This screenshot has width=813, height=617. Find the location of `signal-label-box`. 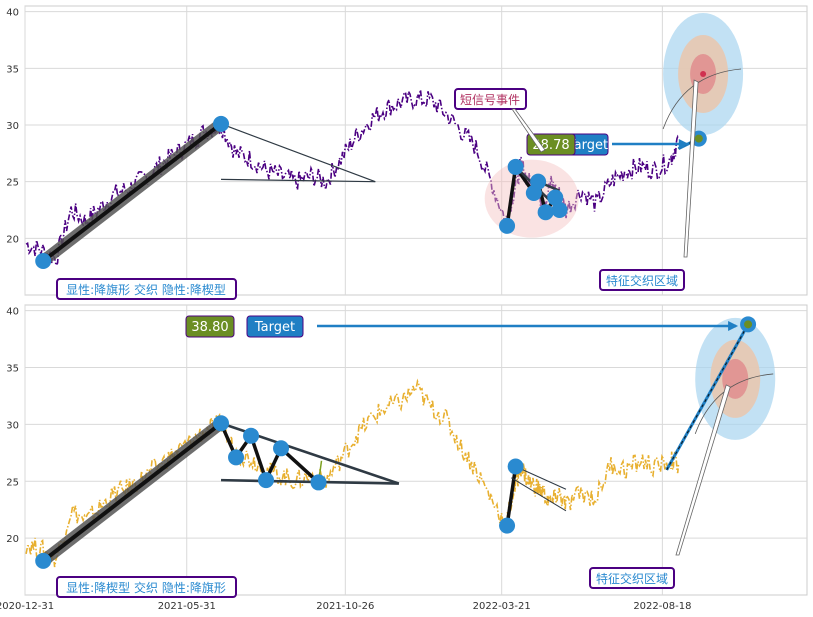

signal-label-box is located at coordinates (490, 99).